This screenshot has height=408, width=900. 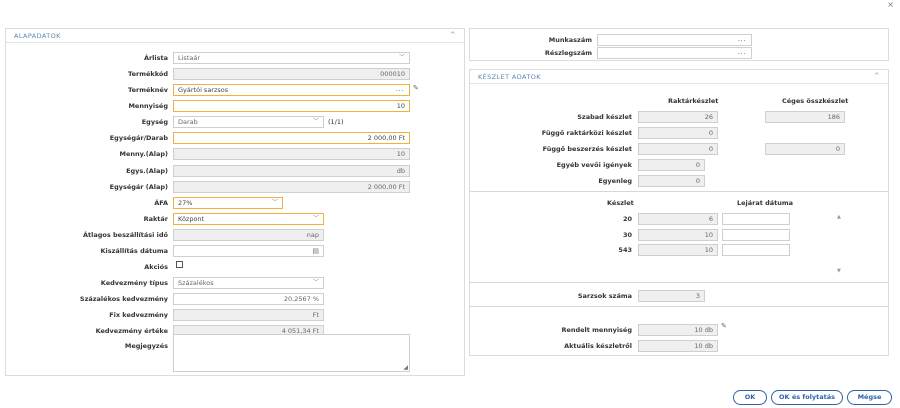 I want to click on kedv-ertek-label: Kedvezmény értéke, so click(x=131, y=331).